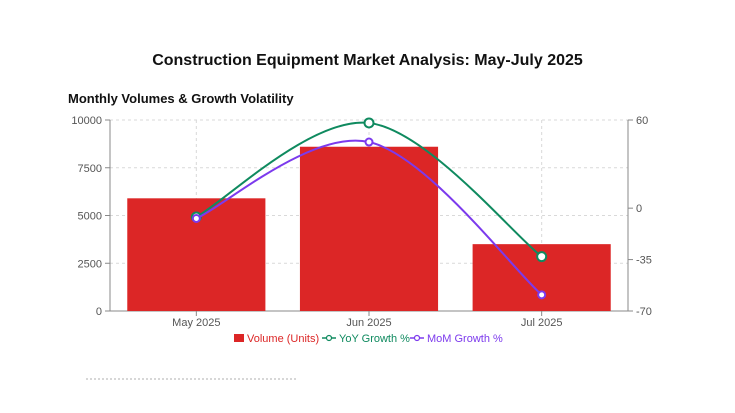  Describe the element at coordinates (99, 312) in the screenshot. I see `y-left-tick-label: 0` at that location.